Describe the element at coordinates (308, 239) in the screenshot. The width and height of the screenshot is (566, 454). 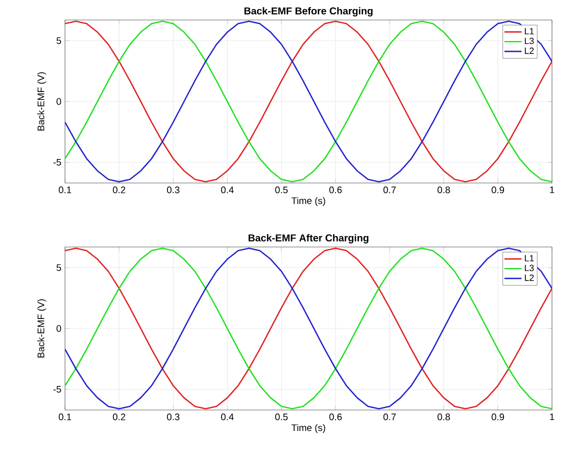
I see `chart-title: Back-EMF After Charging` at that location.